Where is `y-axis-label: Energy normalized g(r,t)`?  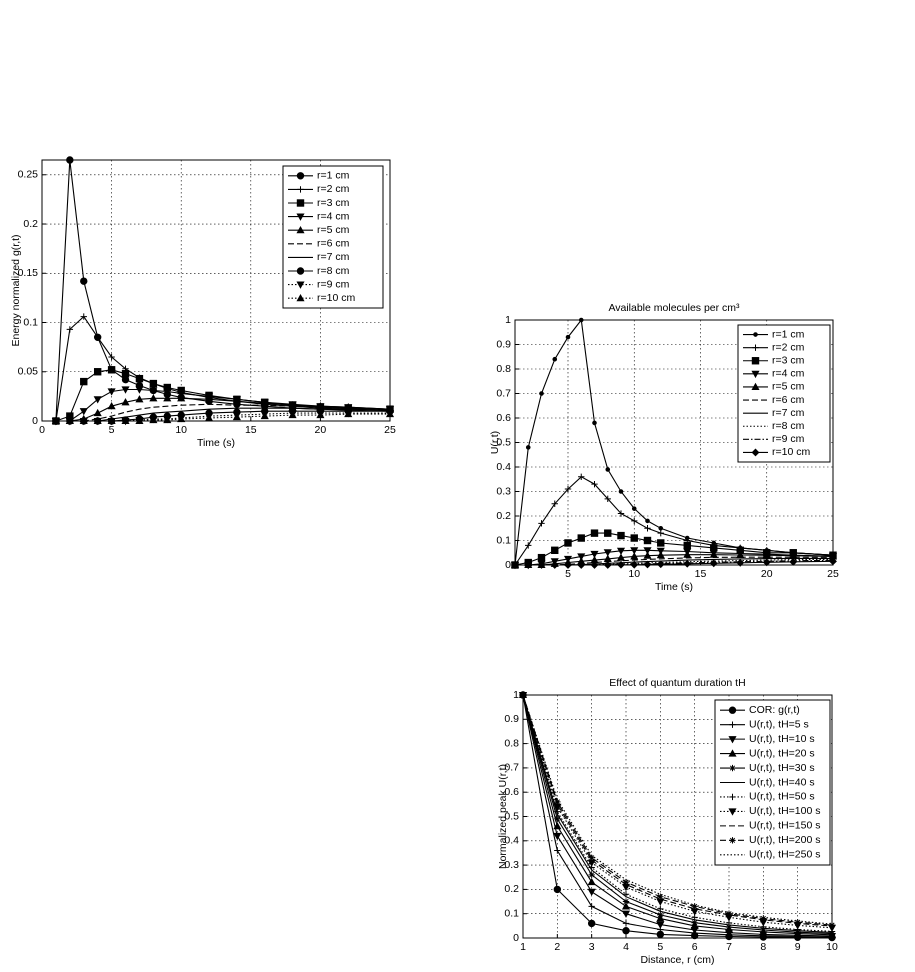 y-axis-label: Energy normalized g(r,t) is located at coordinates (16, 290).